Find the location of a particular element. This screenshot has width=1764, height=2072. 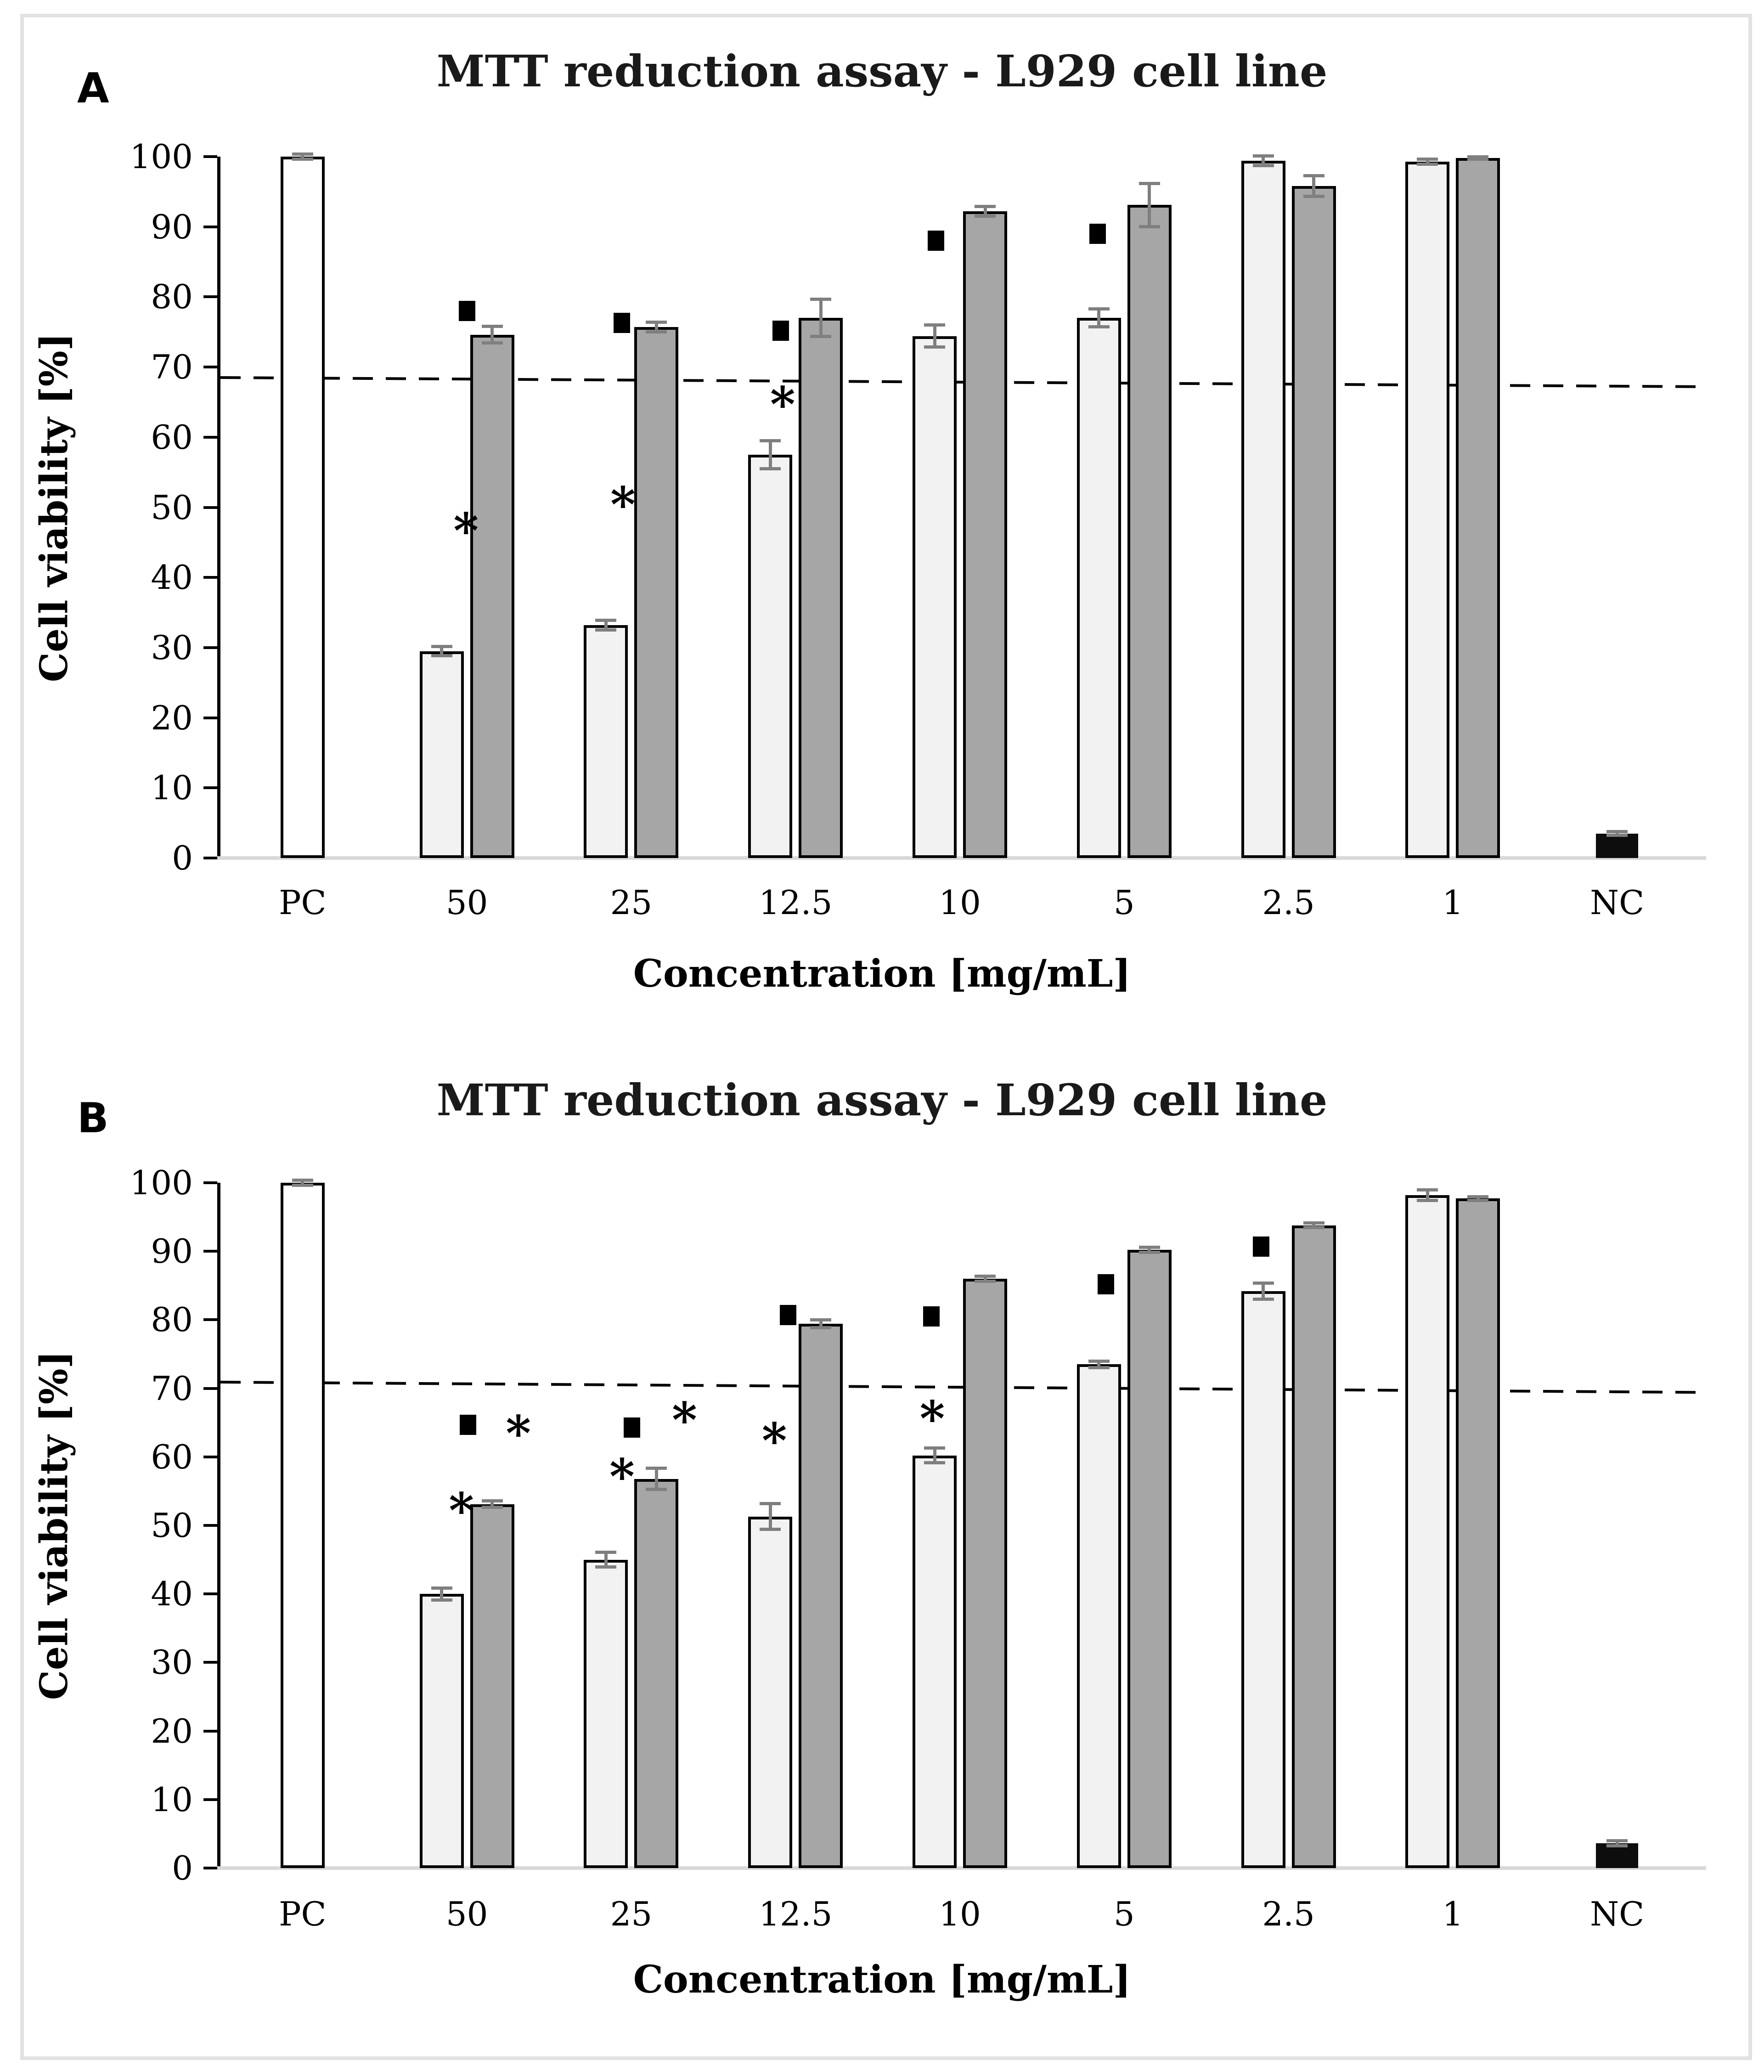

x-category-label: 10 is located at coordinates (960, 1914).